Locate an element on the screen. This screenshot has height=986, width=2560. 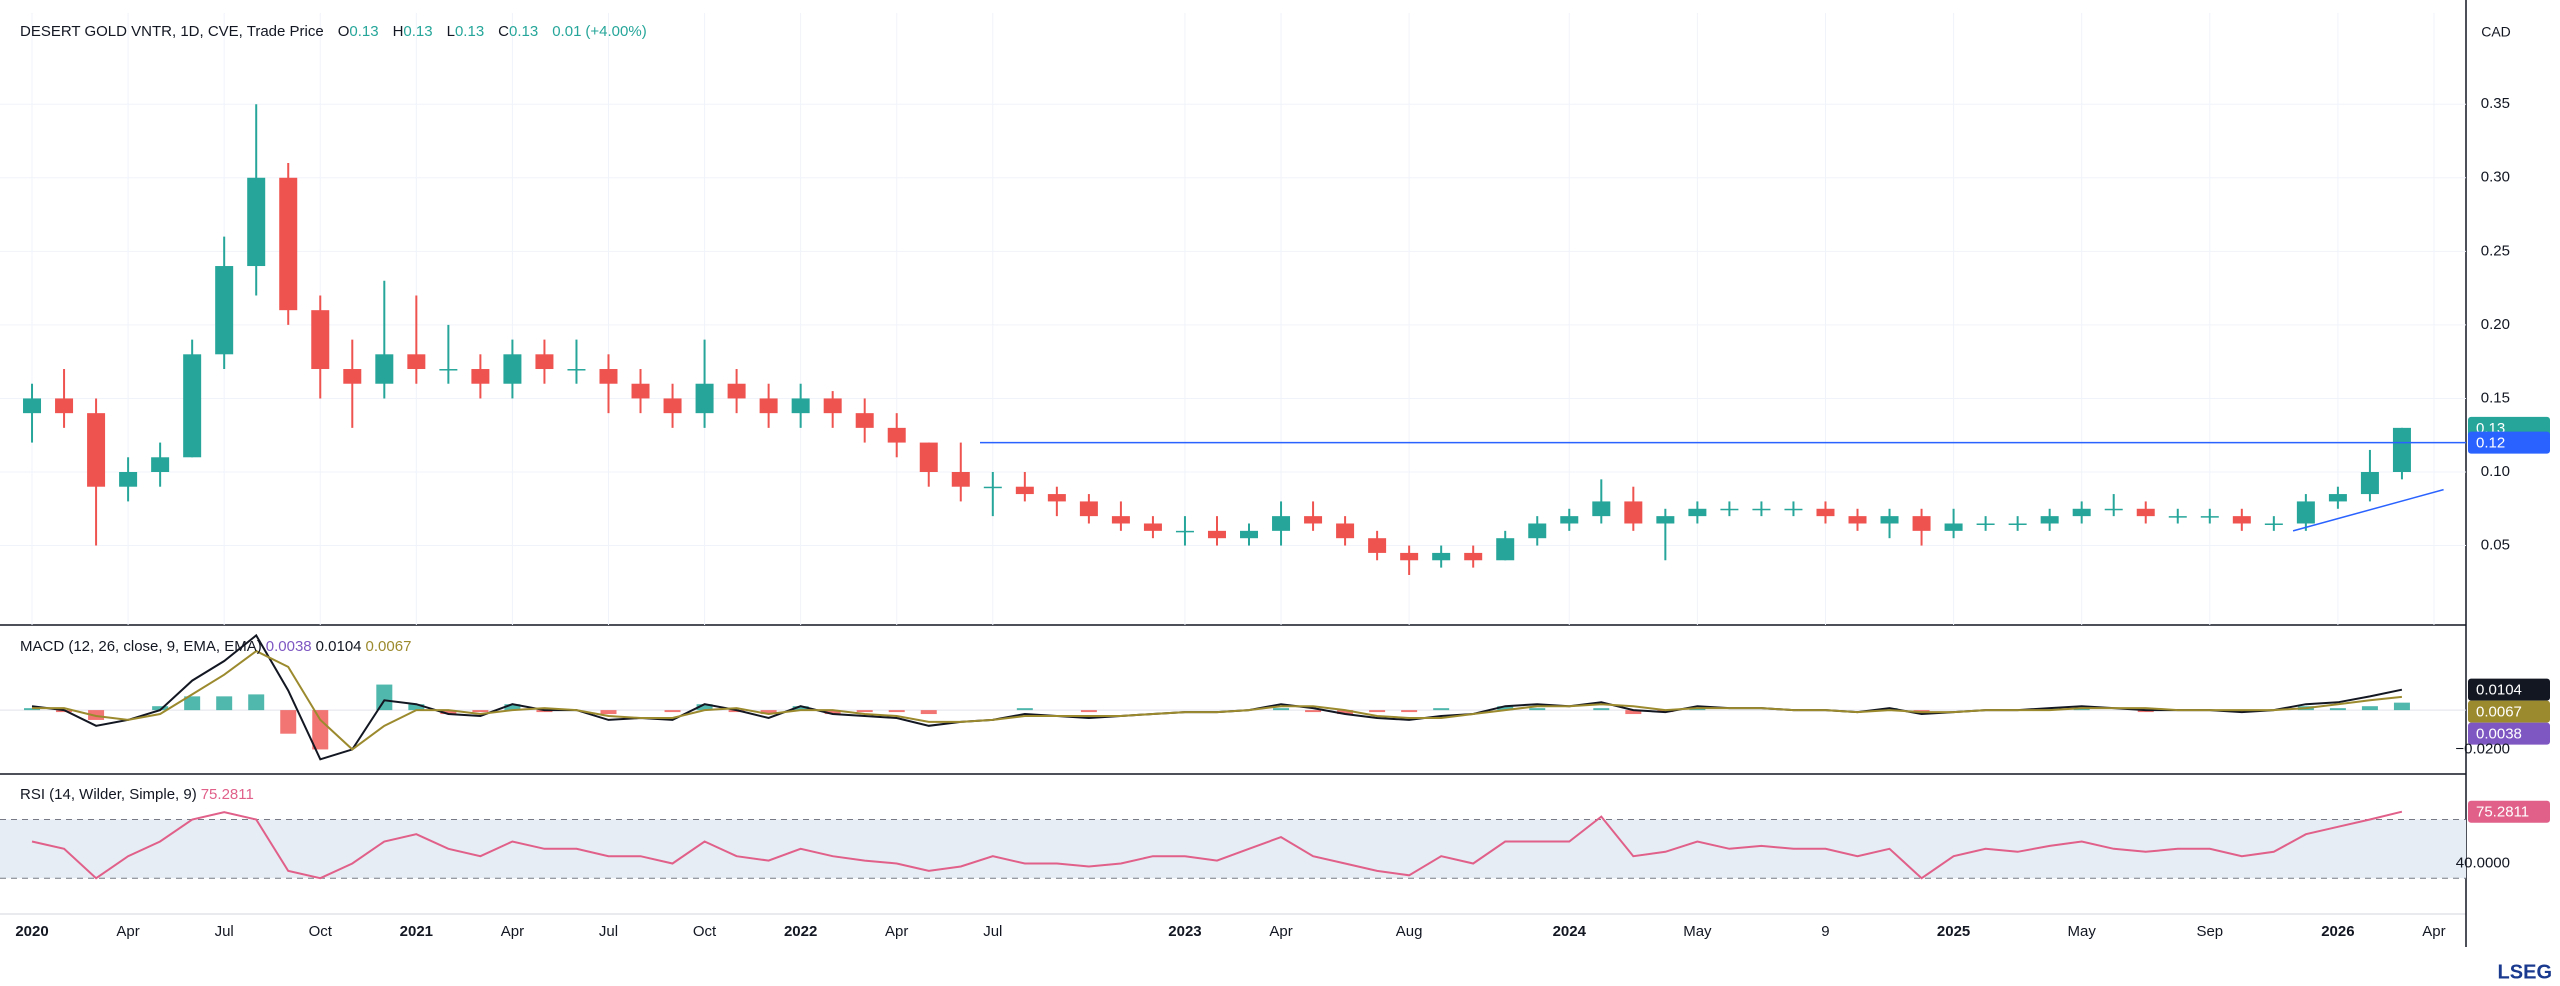
open-label: O is located at coordinates (343, 31).